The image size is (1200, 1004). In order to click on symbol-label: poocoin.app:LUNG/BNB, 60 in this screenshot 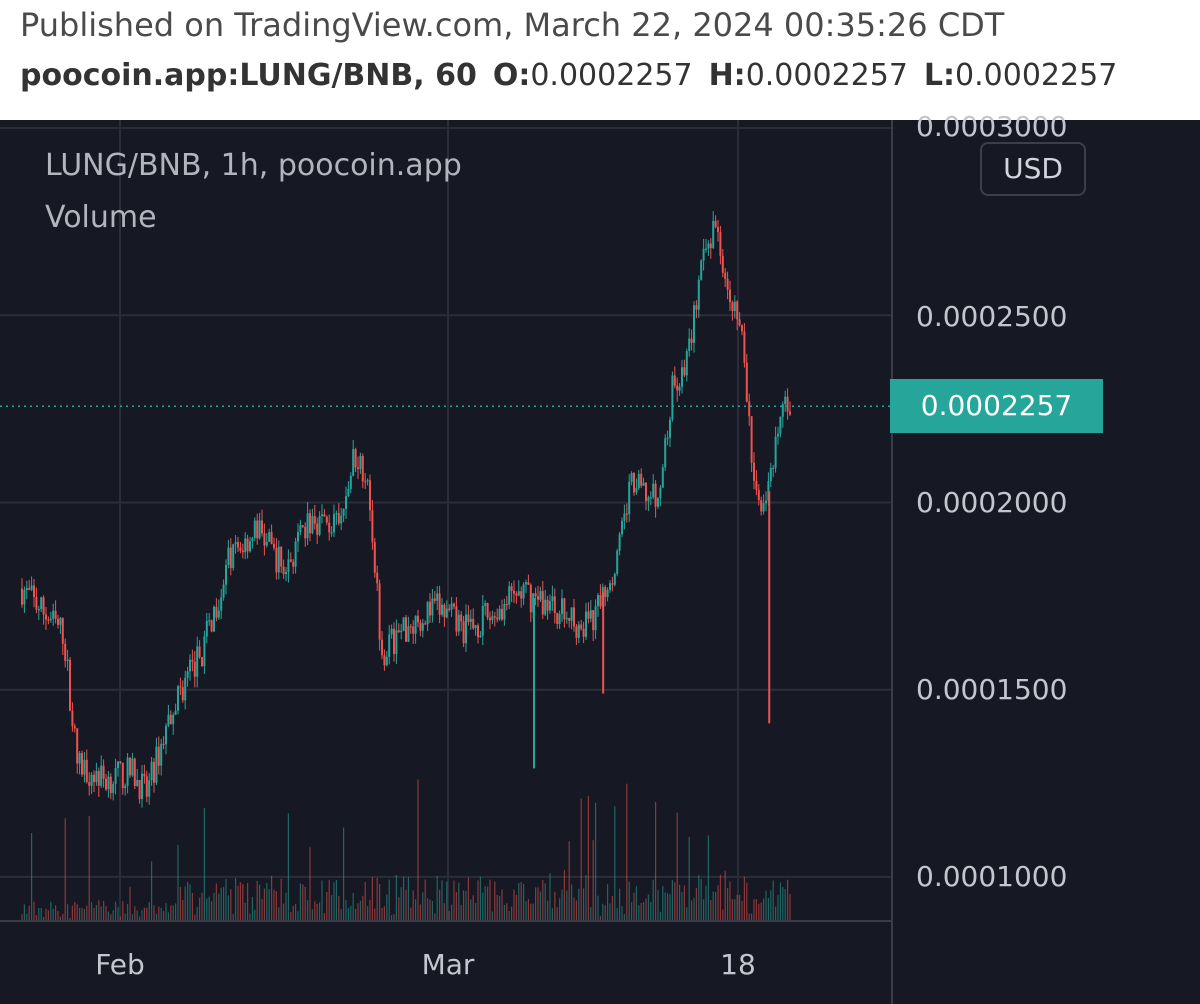, I will do `click(248, 75)`.